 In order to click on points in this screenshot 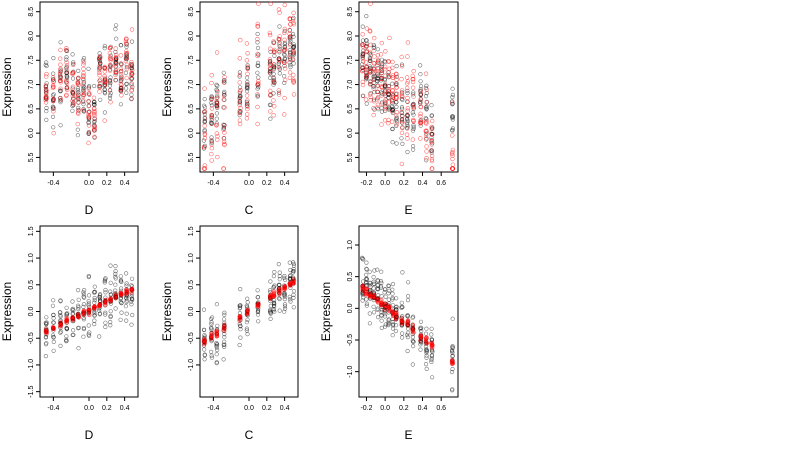, I will do `click(407, 324)`.